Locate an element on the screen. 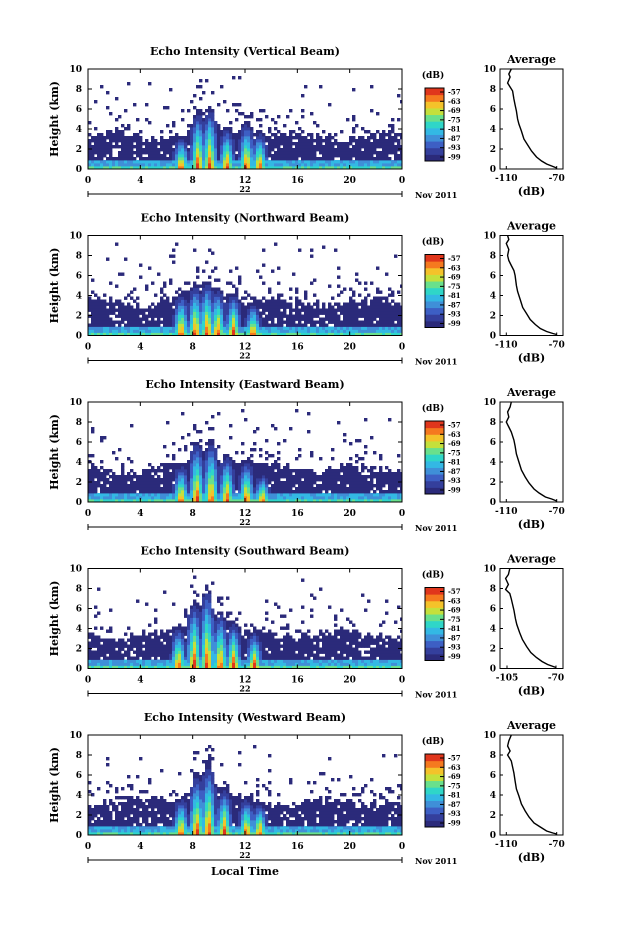 The image size is (618, 929). y-axis-label: Height (km) is located at coordinates (54, 119).